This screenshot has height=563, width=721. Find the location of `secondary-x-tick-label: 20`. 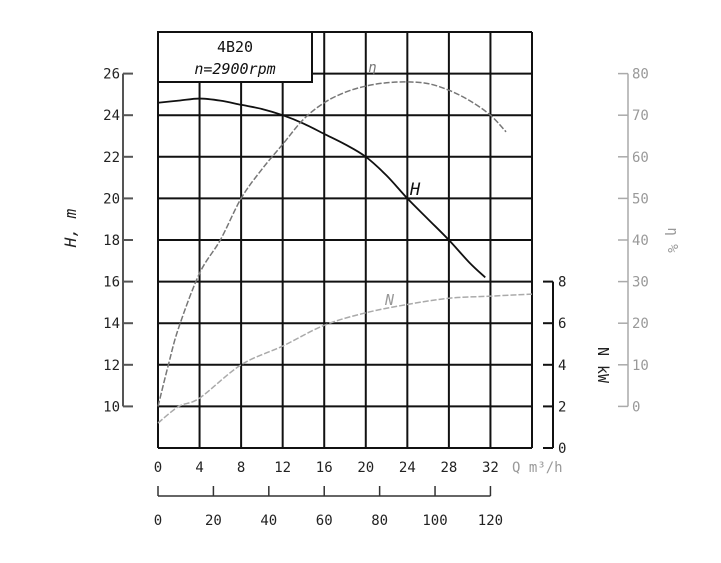

secondary-x-tick-label: 20 is located at coordinates (213, 521).